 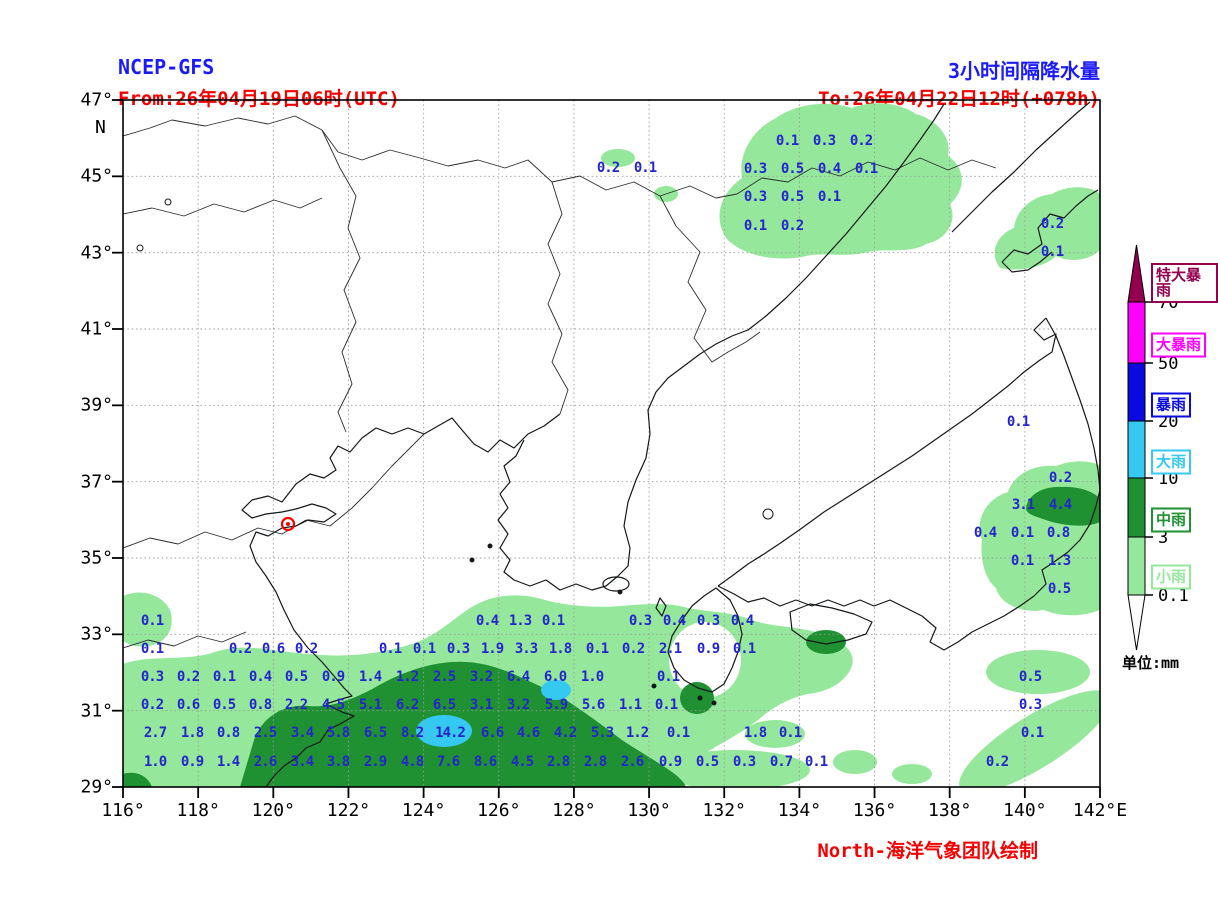 I want to click on precip-value: 2.8, so click(x=558, y=762).